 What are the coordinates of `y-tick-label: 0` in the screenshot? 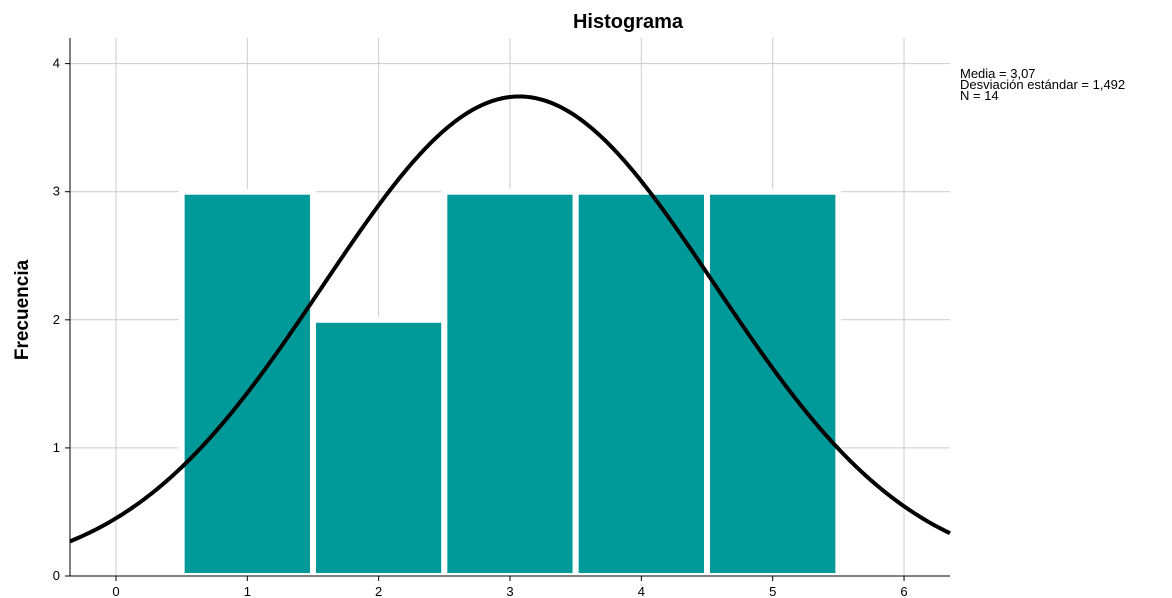 It's located at (56, 575).